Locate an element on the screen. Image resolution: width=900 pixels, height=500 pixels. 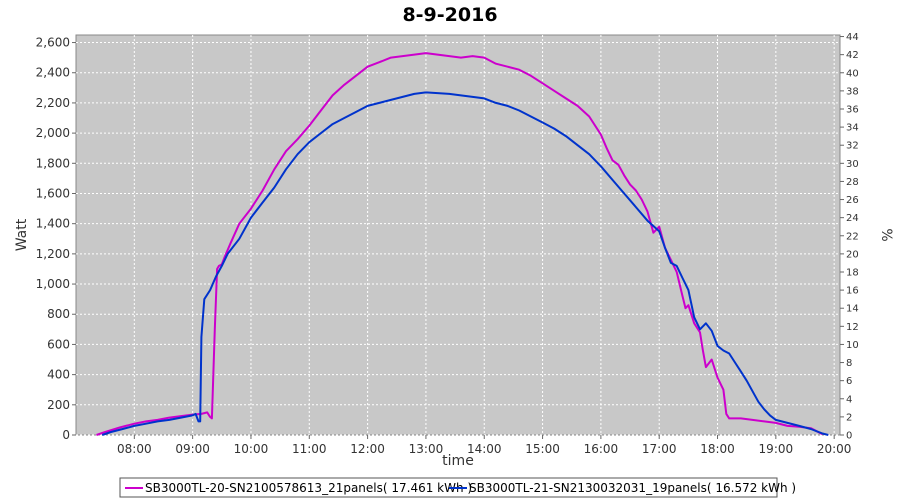
x-tick-label: 10:00 is located at coordinates (251, 449).